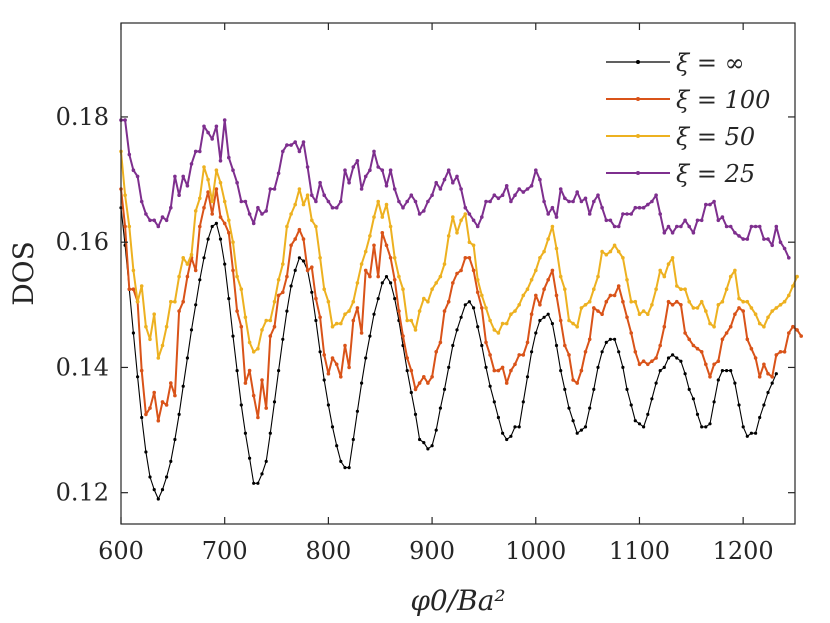 This screenshot has height=623, width=830. Describe the element at coordinates (638, 173) in the screenshot. I see `legend-marker` at that location.